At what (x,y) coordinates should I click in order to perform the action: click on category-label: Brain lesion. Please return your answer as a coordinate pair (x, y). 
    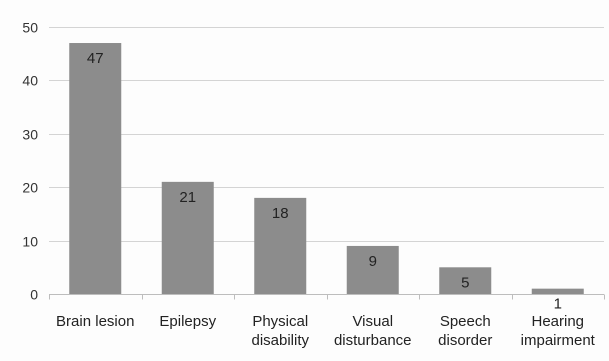
    Looking at the image, I should click on (95, 321).